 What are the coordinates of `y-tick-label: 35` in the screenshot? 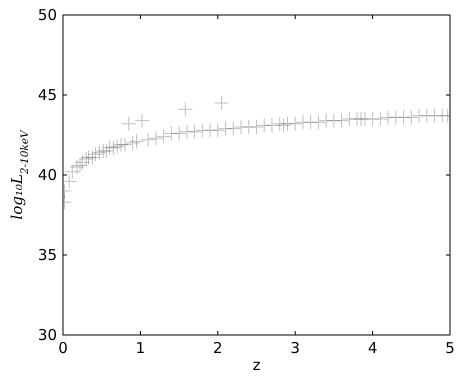 It's located at (47, 255).